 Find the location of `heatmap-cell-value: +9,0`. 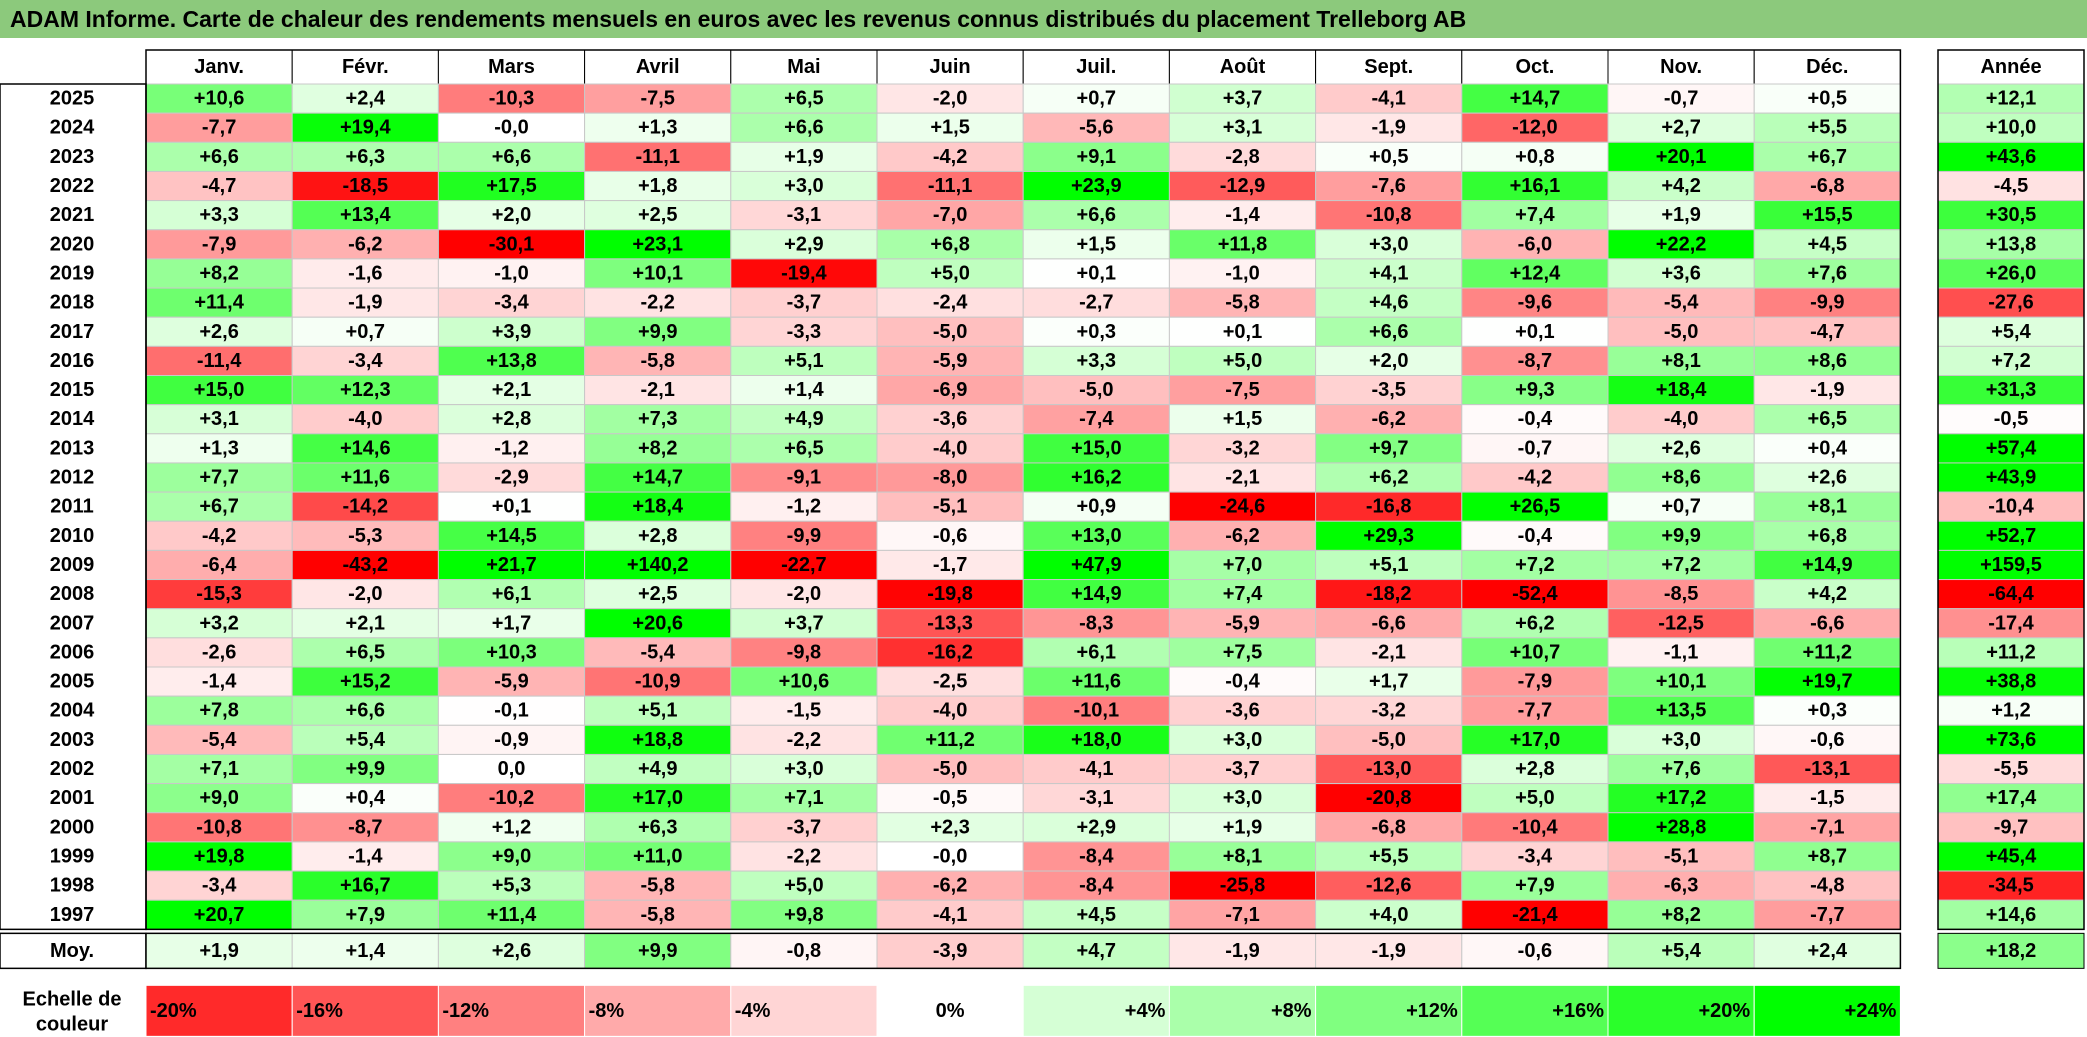

heatmap-cell-value: +9,0 is located at coordinates (511, 856).